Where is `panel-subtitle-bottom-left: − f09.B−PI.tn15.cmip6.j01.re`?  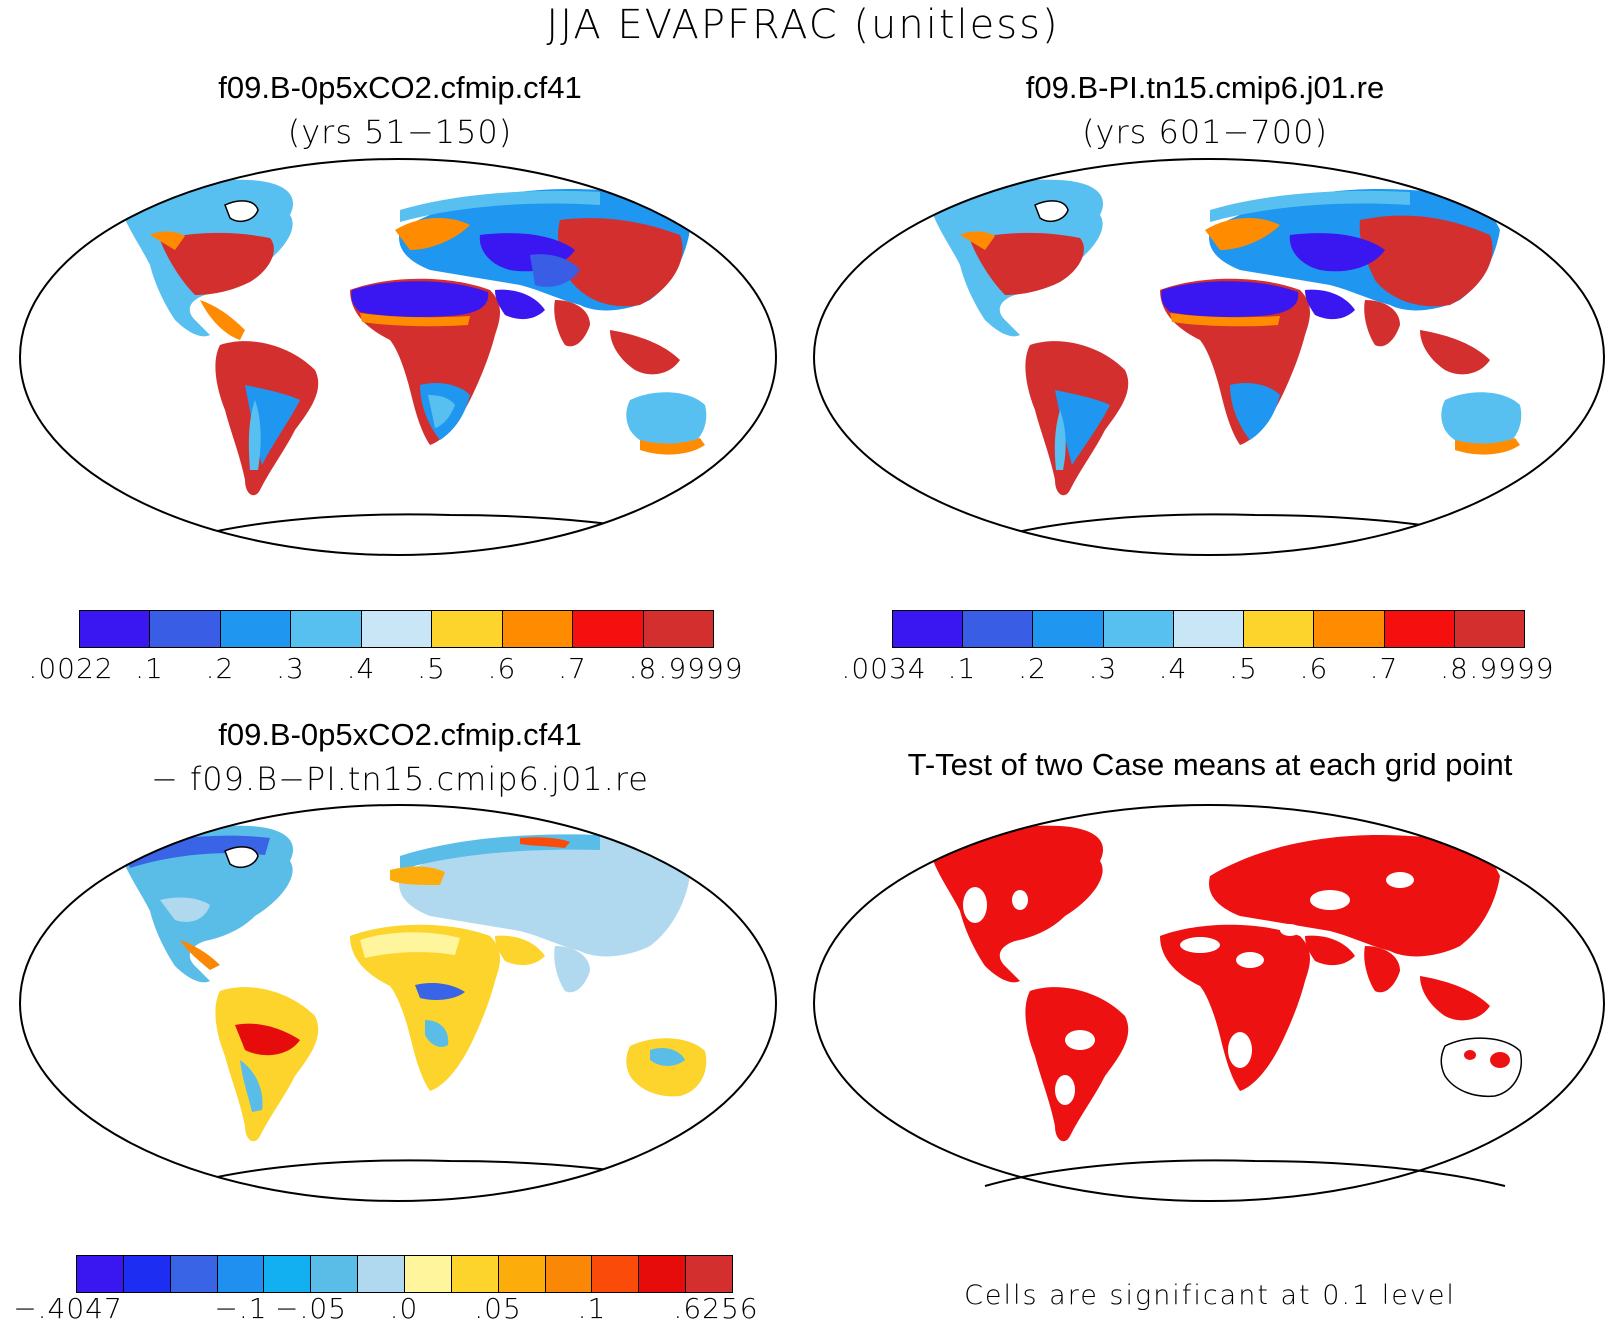
panel-subtitle-bottom-left: − f09.B−PI.tn15.cmip6.j01.re is located at coordinates (400, 779).